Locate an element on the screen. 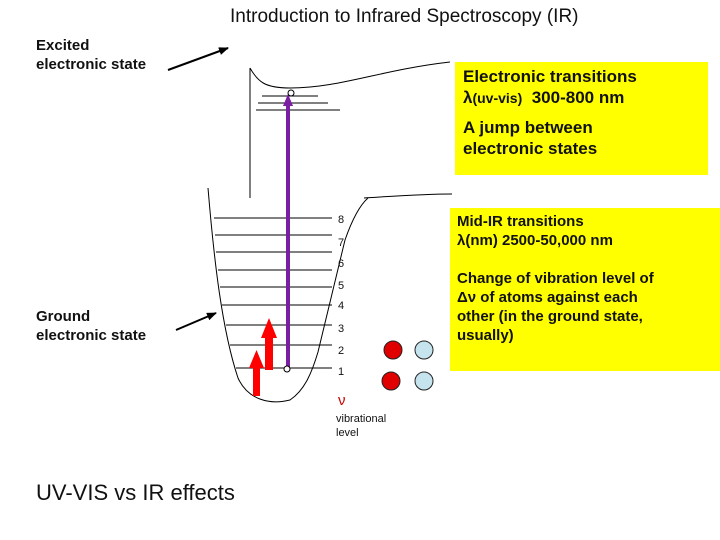 Image resolution: width=720 pixels, height=540 pixels. ground-potential-curve is located at coordinates (288, 295).